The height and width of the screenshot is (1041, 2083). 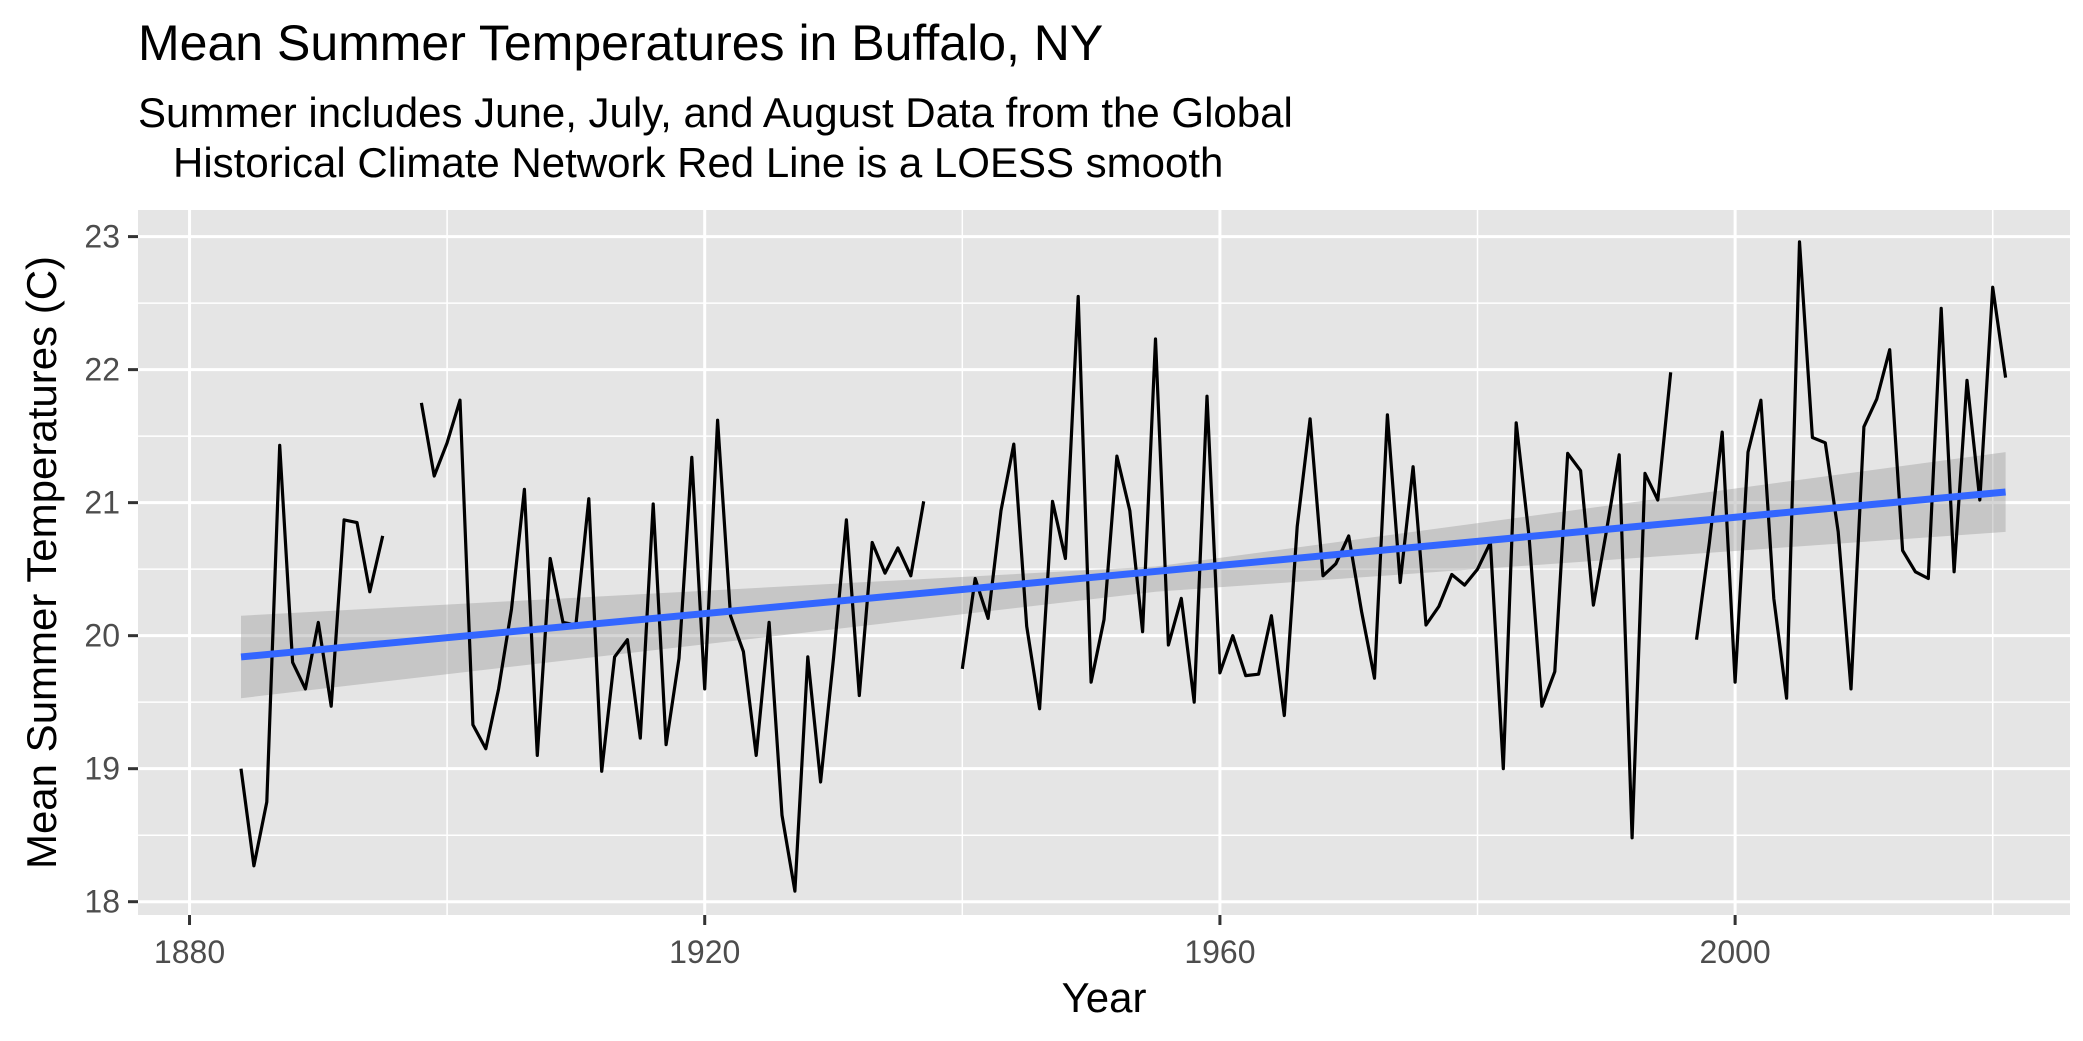 What do you see at coordinates (1735, 952) in the screenshot?
I see `x-tick-label: 2000` at bounding box center [1735, 952].